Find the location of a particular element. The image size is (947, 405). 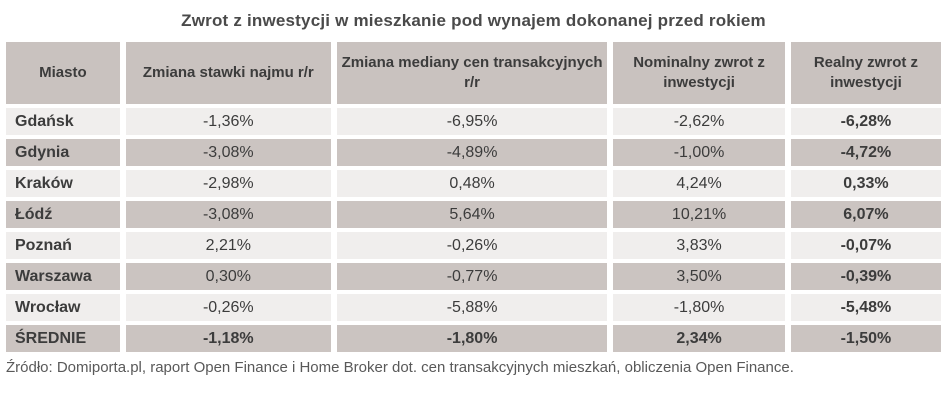

value-cell: 2,34% is located at coordinates (699, 338).